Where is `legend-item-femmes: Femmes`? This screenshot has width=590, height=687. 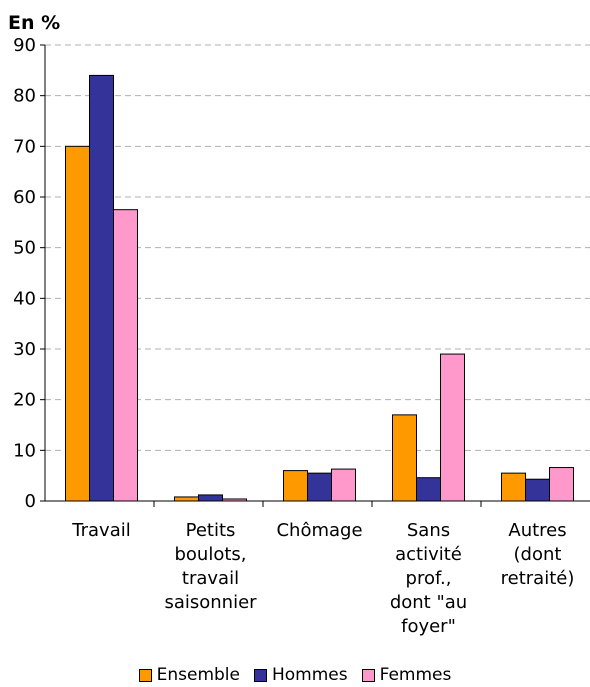
legend-item-femmes: Femmes is located at coordinates (406, 675).